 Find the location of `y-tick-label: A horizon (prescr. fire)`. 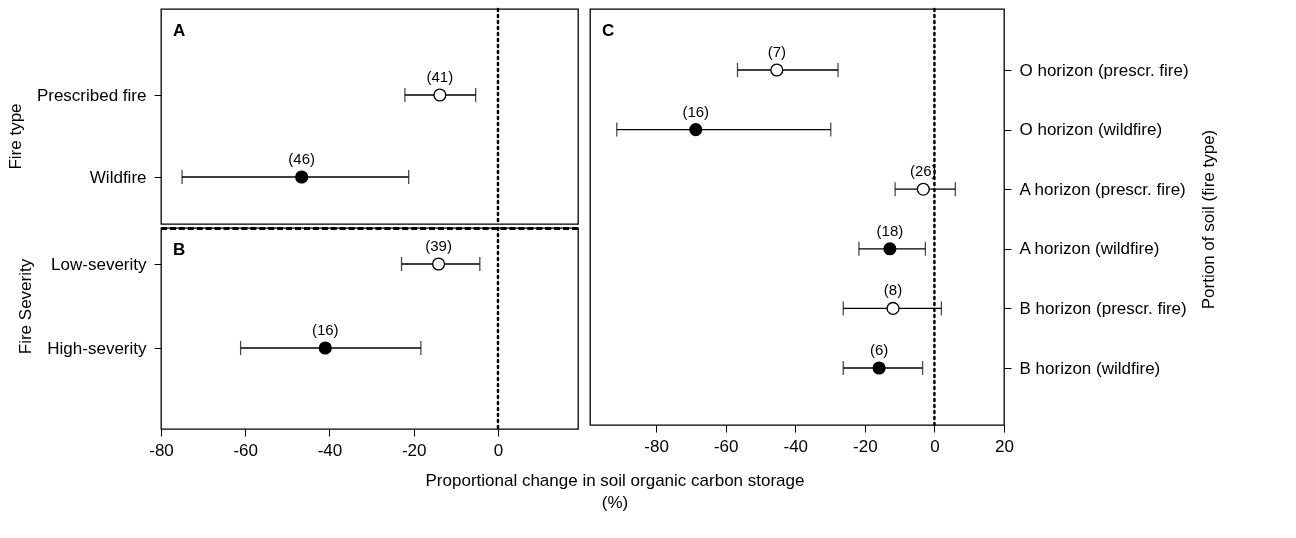

y-tick-label: A horizon (prescr. fire) is located at coordinates (1102, 189).